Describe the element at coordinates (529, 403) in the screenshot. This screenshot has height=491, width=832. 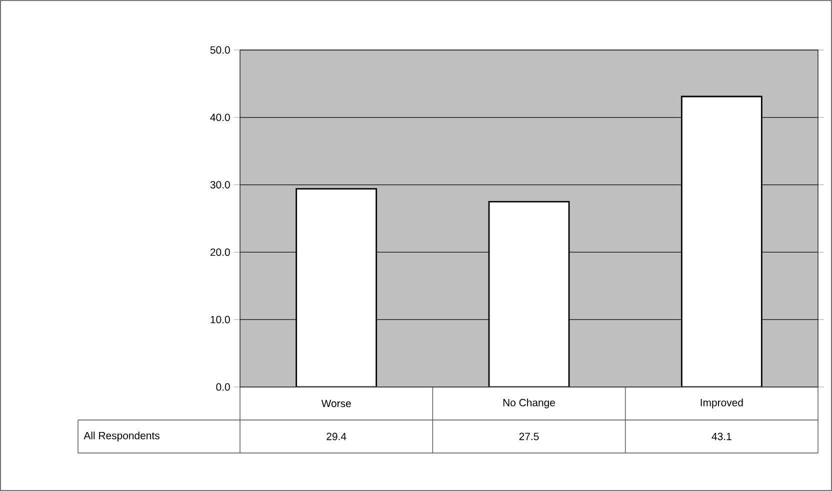
I see `x-tick-label: No Change` at that location.